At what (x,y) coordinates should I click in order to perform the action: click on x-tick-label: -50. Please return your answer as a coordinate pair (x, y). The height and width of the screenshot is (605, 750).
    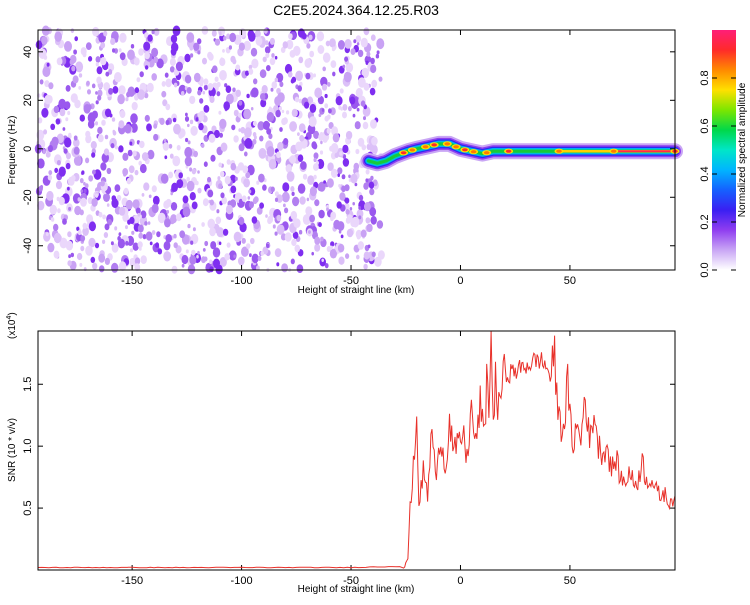
    Looking at the image, I should click on (351, 281).